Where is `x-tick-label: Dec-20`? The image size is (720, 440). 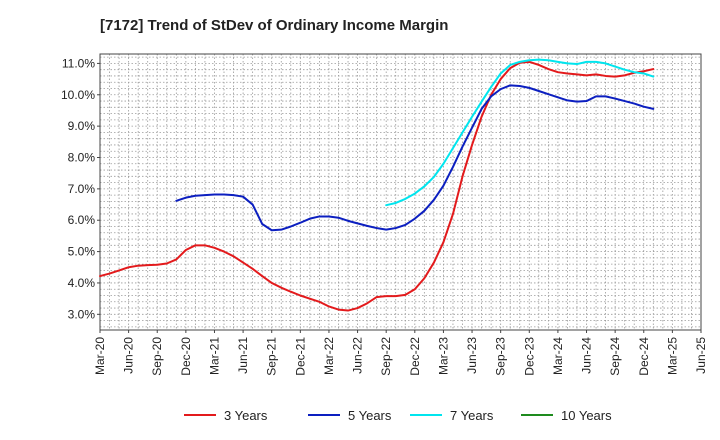
x-tick-label: Dec-20 is located at coordinates (186, 356).